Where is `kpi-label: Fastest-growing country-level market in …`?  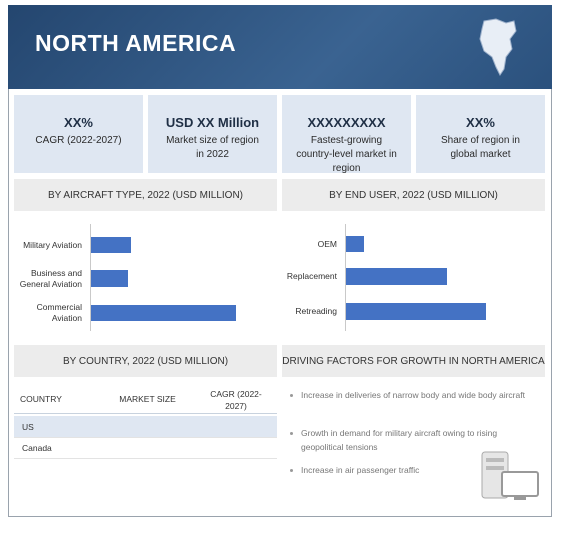
kpi-label: Fastest-growing country-level market in … is located at coordinates (346, 154).